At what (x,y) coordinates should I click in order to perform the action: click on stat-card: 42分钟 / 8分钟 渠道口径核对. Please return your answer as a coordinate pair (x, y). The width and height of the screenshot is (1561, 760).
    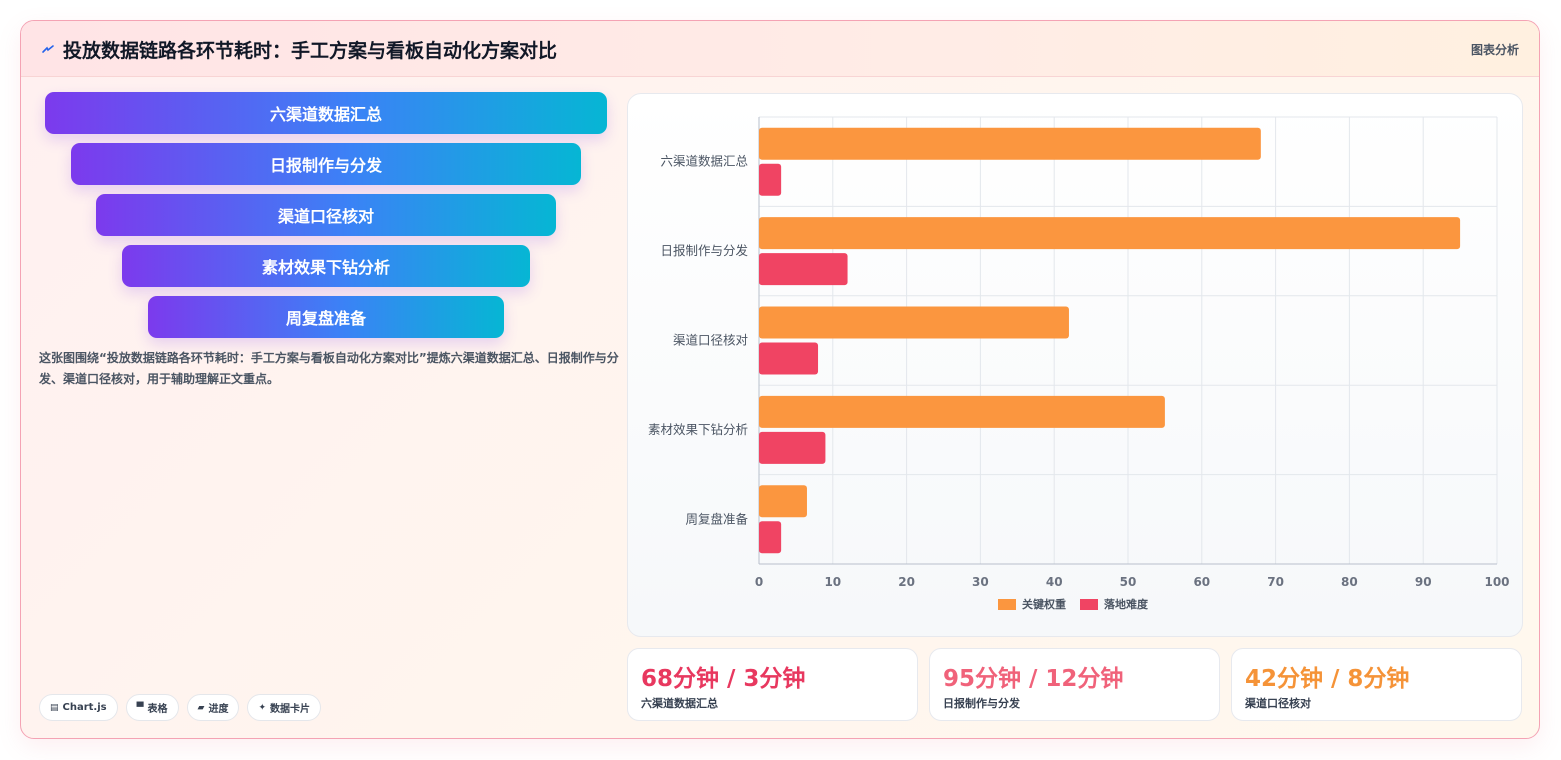
    Looking at the image, I should click on (1376, 684).